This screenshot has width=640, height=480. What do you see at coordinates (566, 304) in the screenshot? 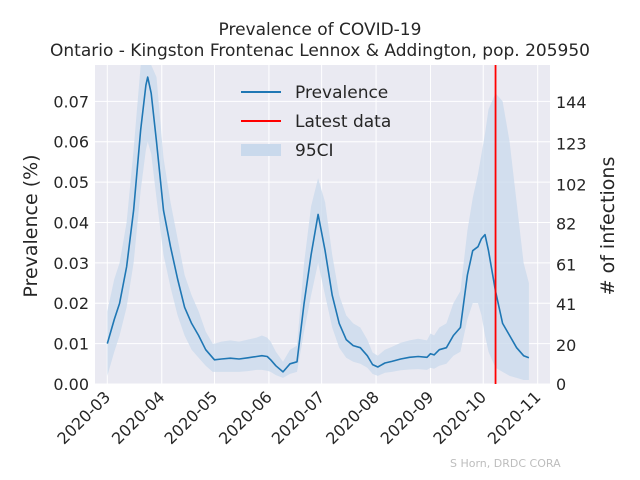
I see `y2-tick-label: 41` at bounding box center [566, 304].